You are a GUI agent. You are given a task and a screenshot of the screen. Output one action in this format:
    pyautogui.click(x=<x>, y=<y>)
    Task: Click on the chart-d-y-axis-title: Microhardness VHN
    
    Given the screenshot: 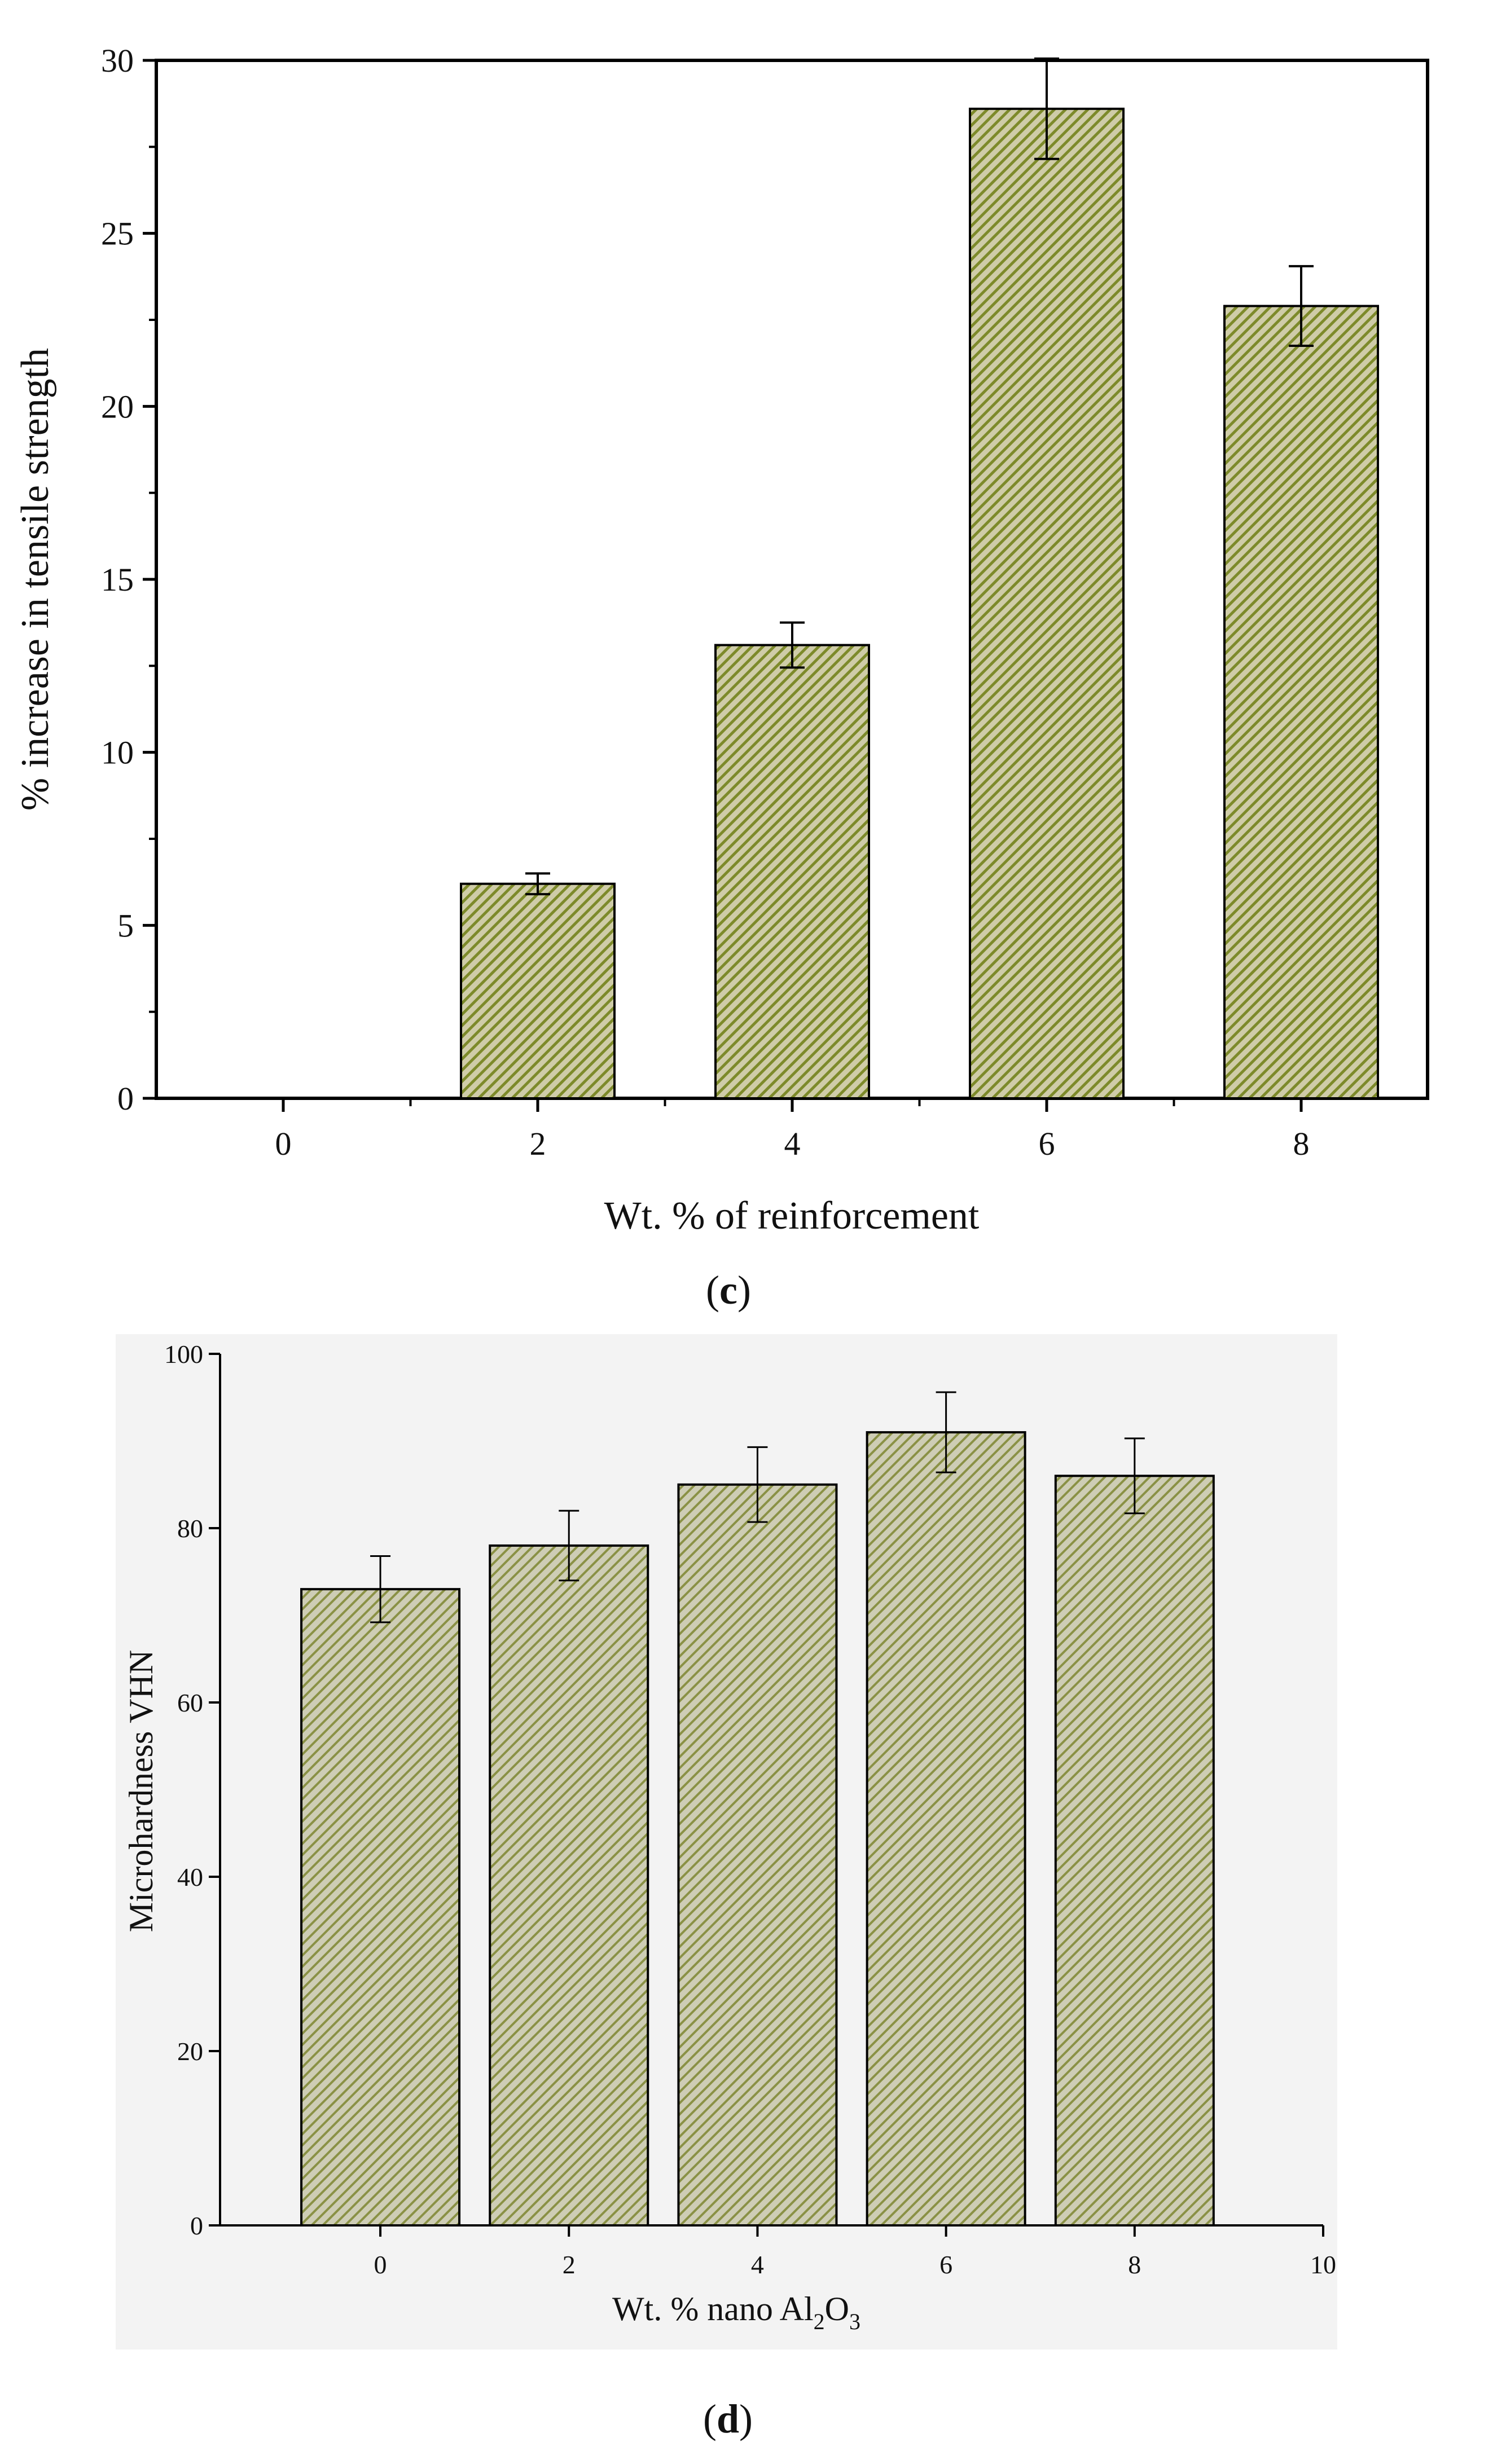 What is the action you would take?
    pyautogui.click(x=141, y=1791)
    